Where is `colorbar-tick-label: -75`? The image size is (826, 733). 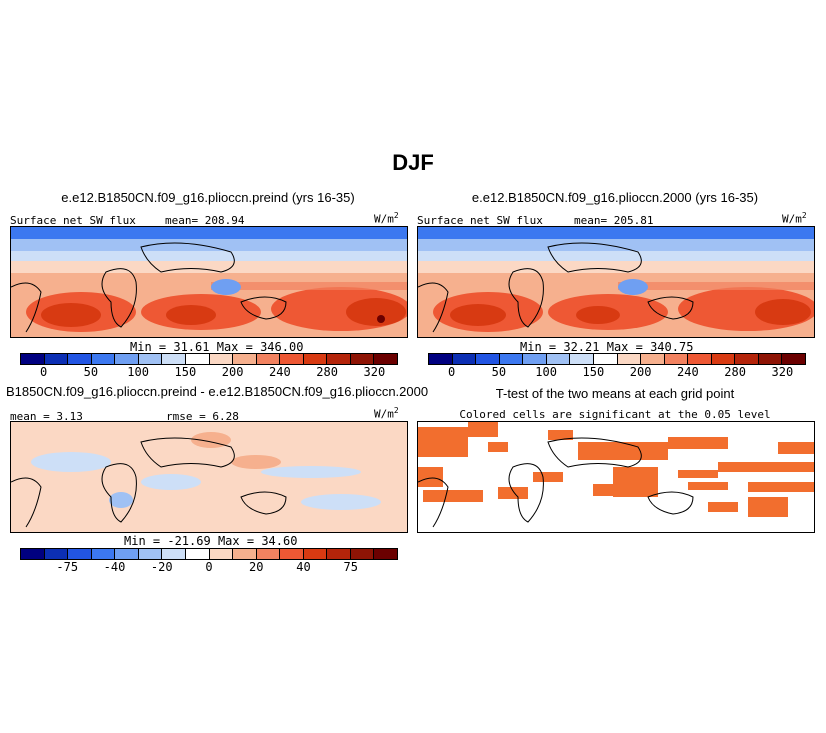
colorbar-tick-label: -75 is located at coordinates (67, 567).